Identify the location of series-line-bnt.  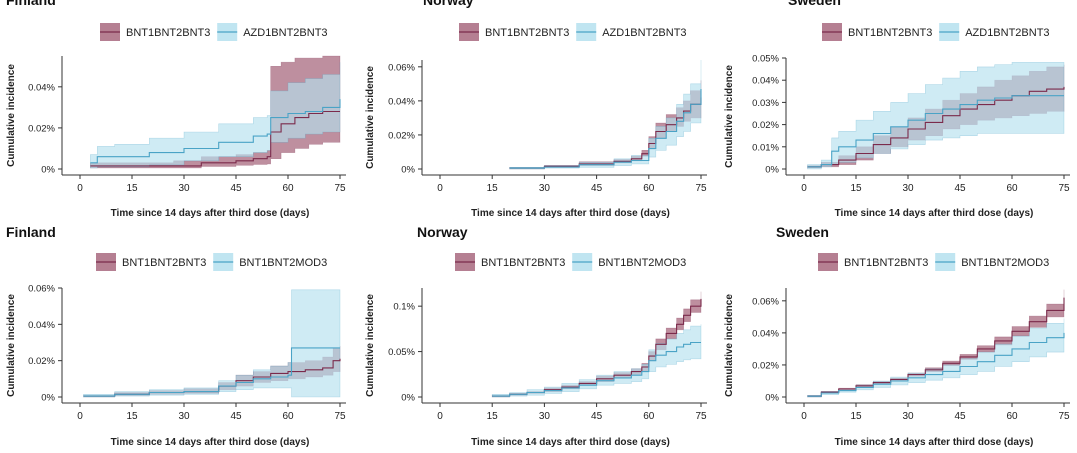
(605, 133).